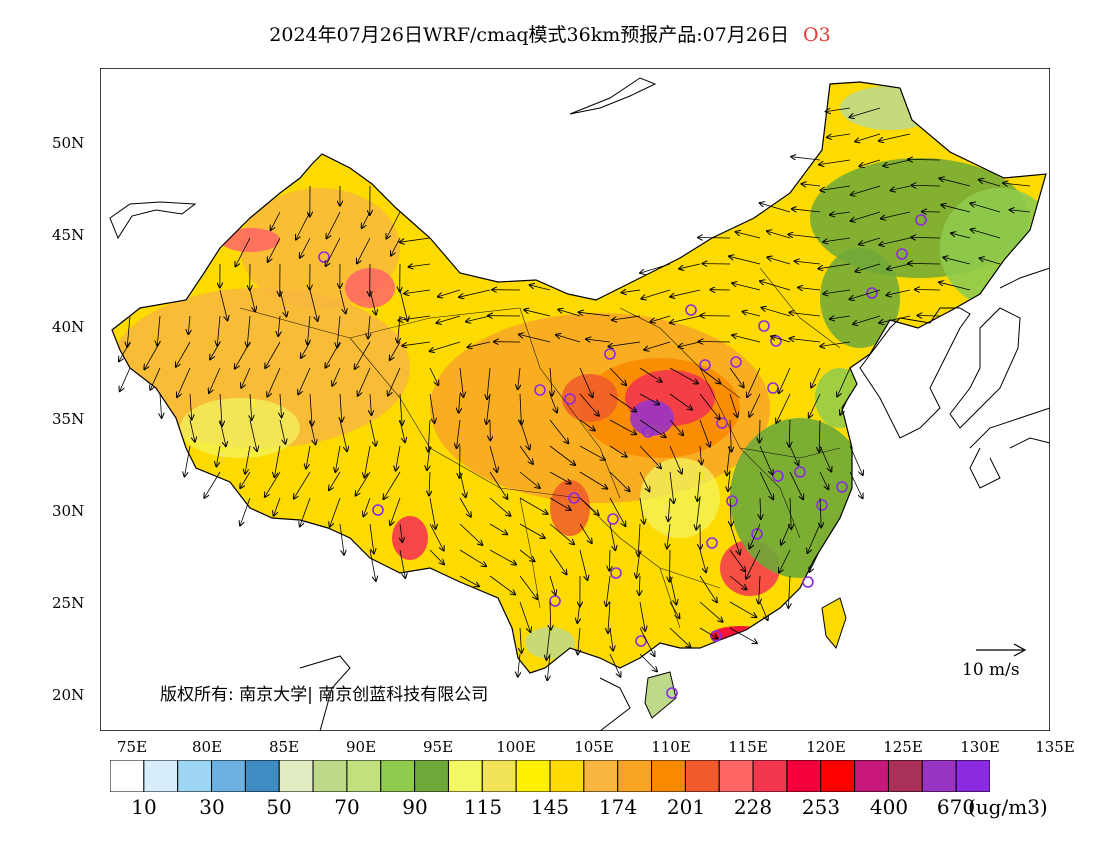 This screenshot has width=1100, height=850. I want to click on colorbar, so click(550, 776).